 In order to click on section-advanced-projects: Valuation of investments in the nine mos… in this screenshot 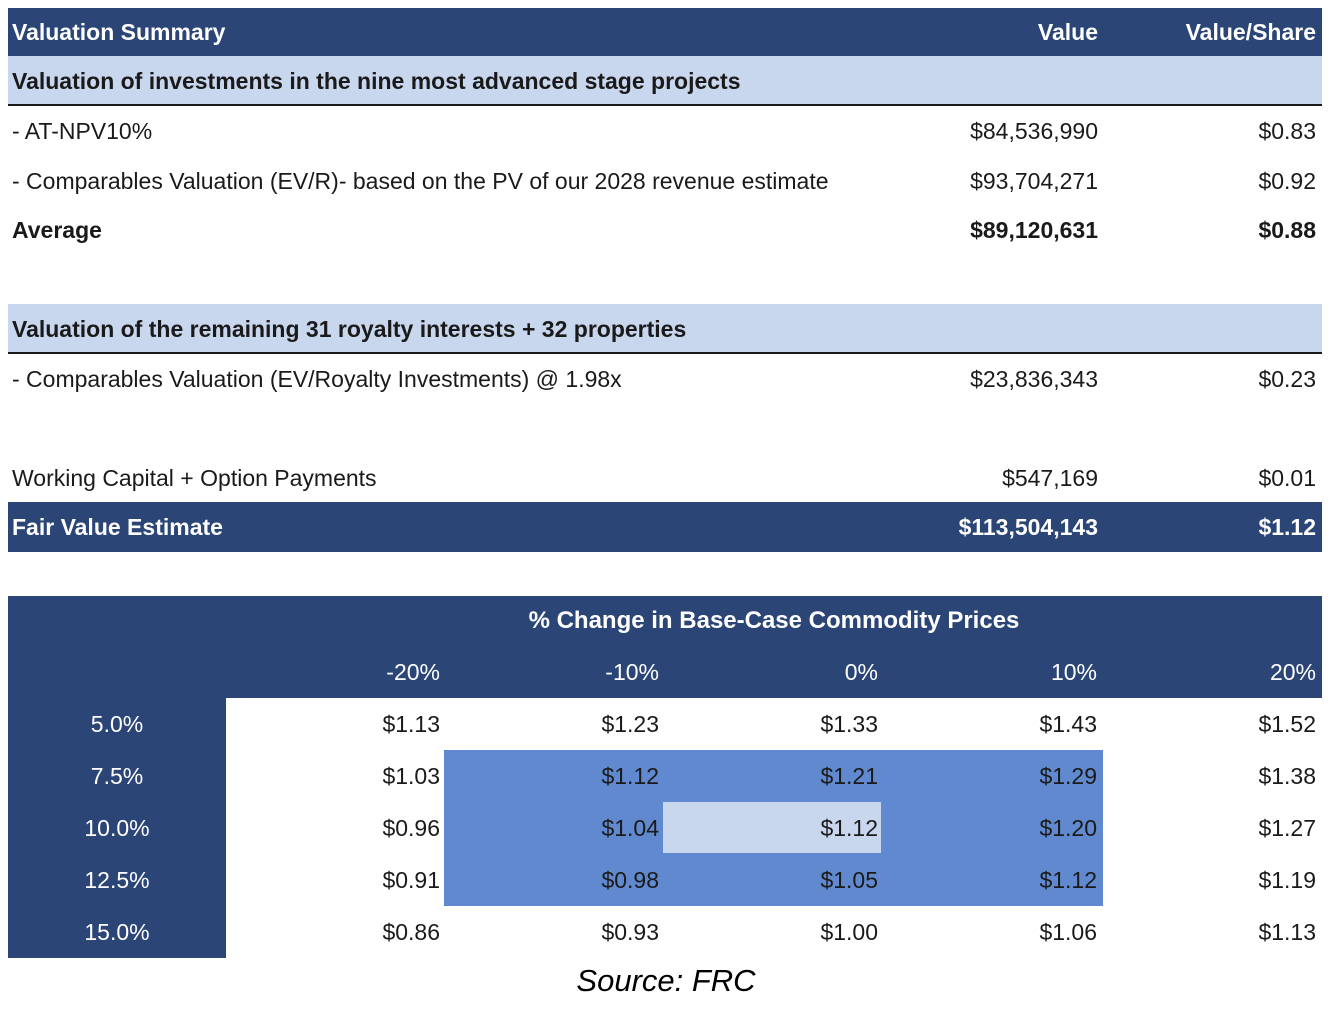, I will do `click(665, 81)`.